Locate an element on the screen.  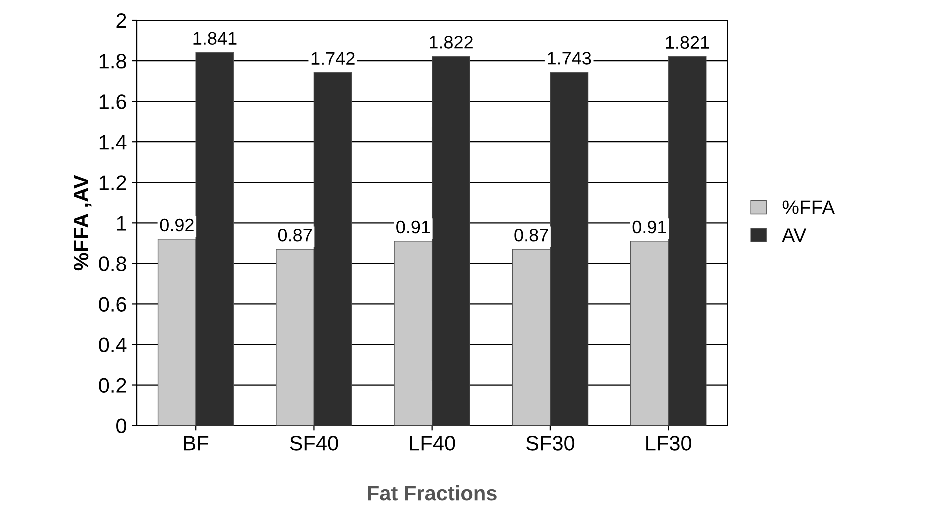
y-tick-label: 1.4 is located at coordinates (113, 142).